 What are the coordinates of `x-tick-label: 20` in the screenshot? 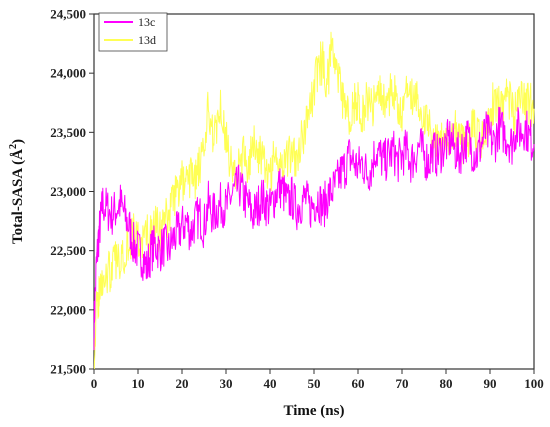 It's located at (182, 383).